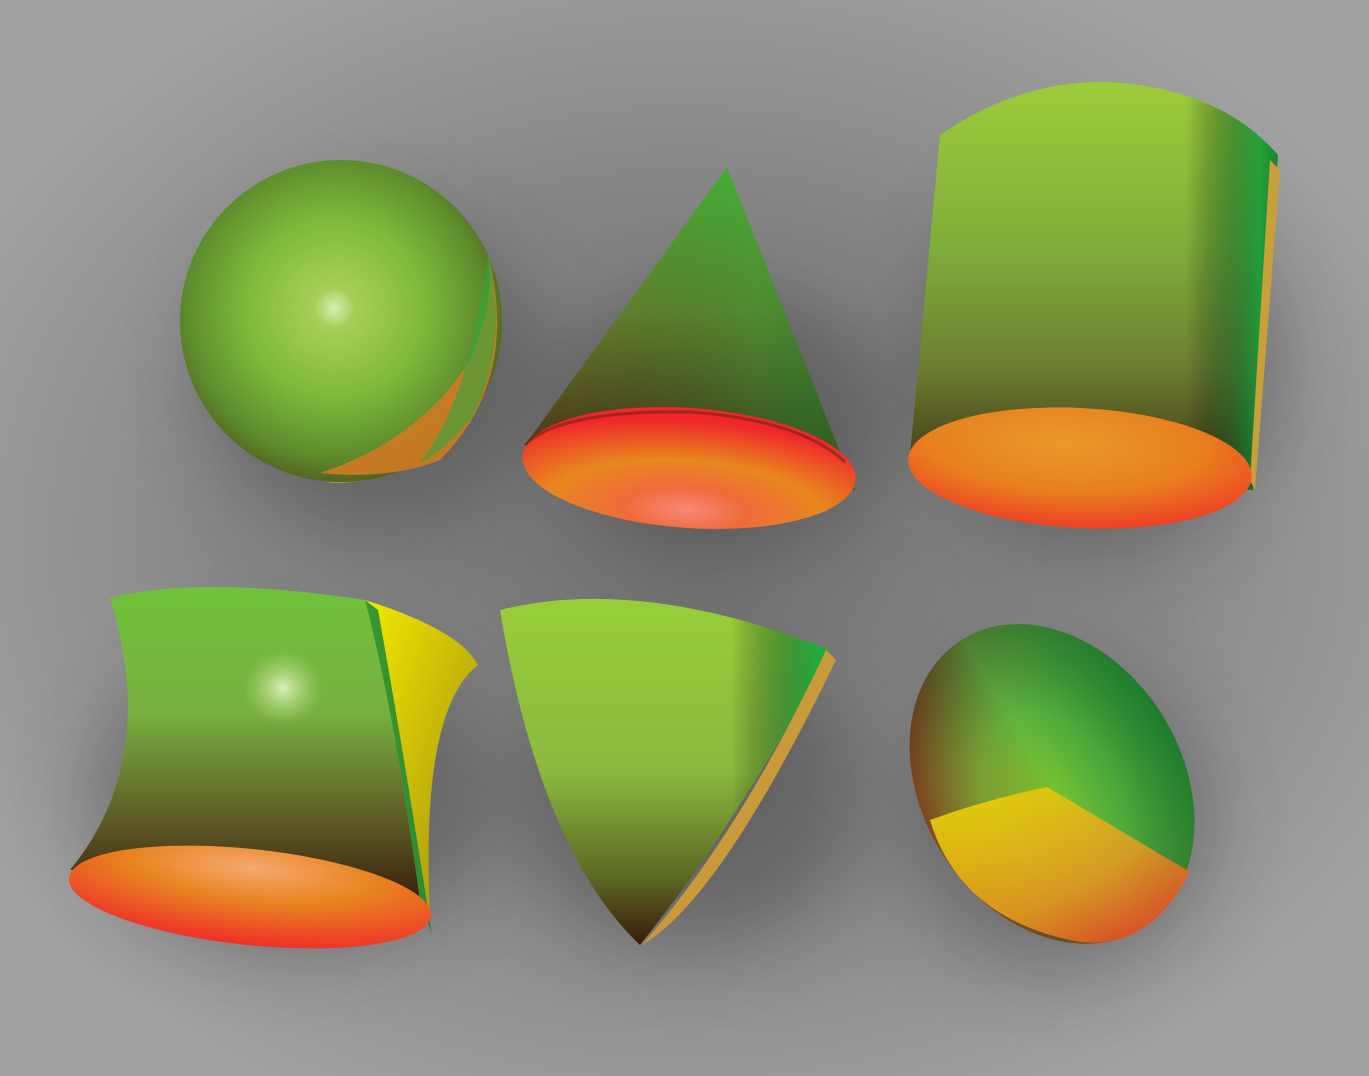 The height and width of the screenshot is (1076, 1369). Describe the element at coordinates (1094, 305) in the screenshot. I see `cylinder` at that location.